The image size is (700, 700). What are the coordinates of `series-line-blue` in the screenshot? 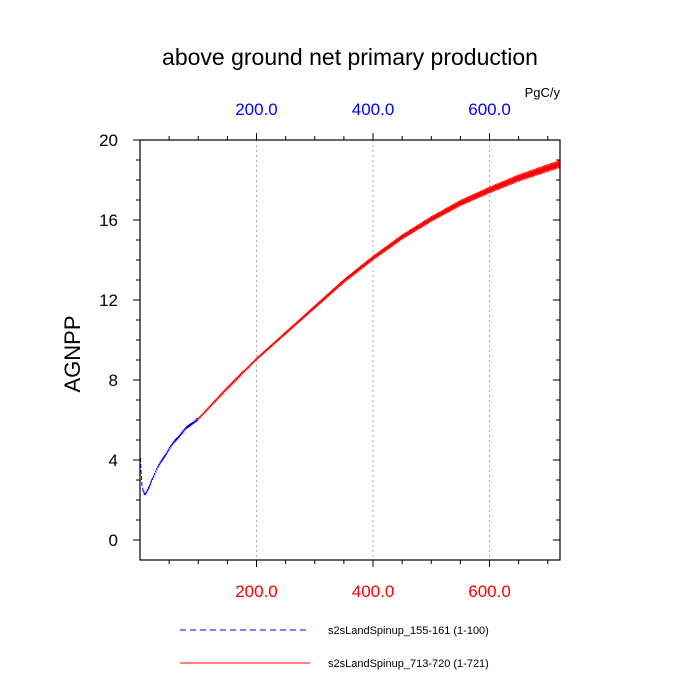 It's located at (169, 456).